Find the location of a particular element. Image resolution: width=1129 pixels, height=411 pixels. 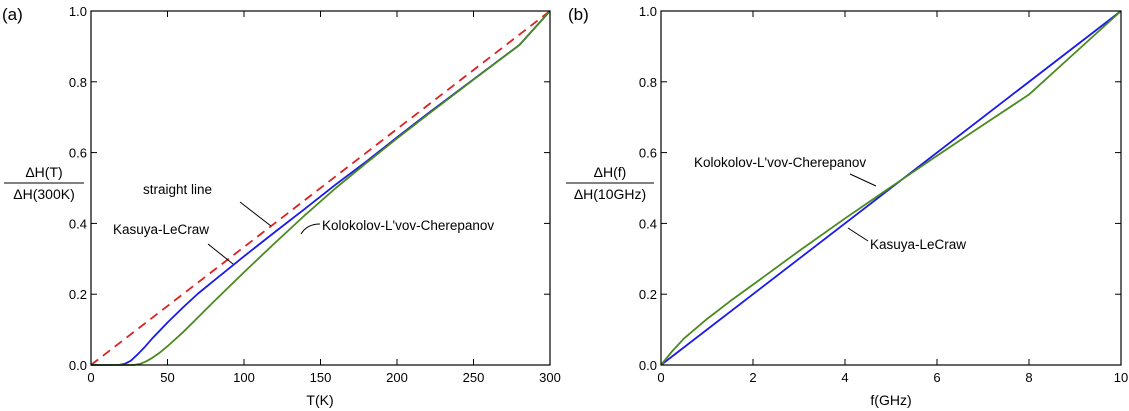

panel-b-xtick-label: 4 is located at coordinates (844, 377).